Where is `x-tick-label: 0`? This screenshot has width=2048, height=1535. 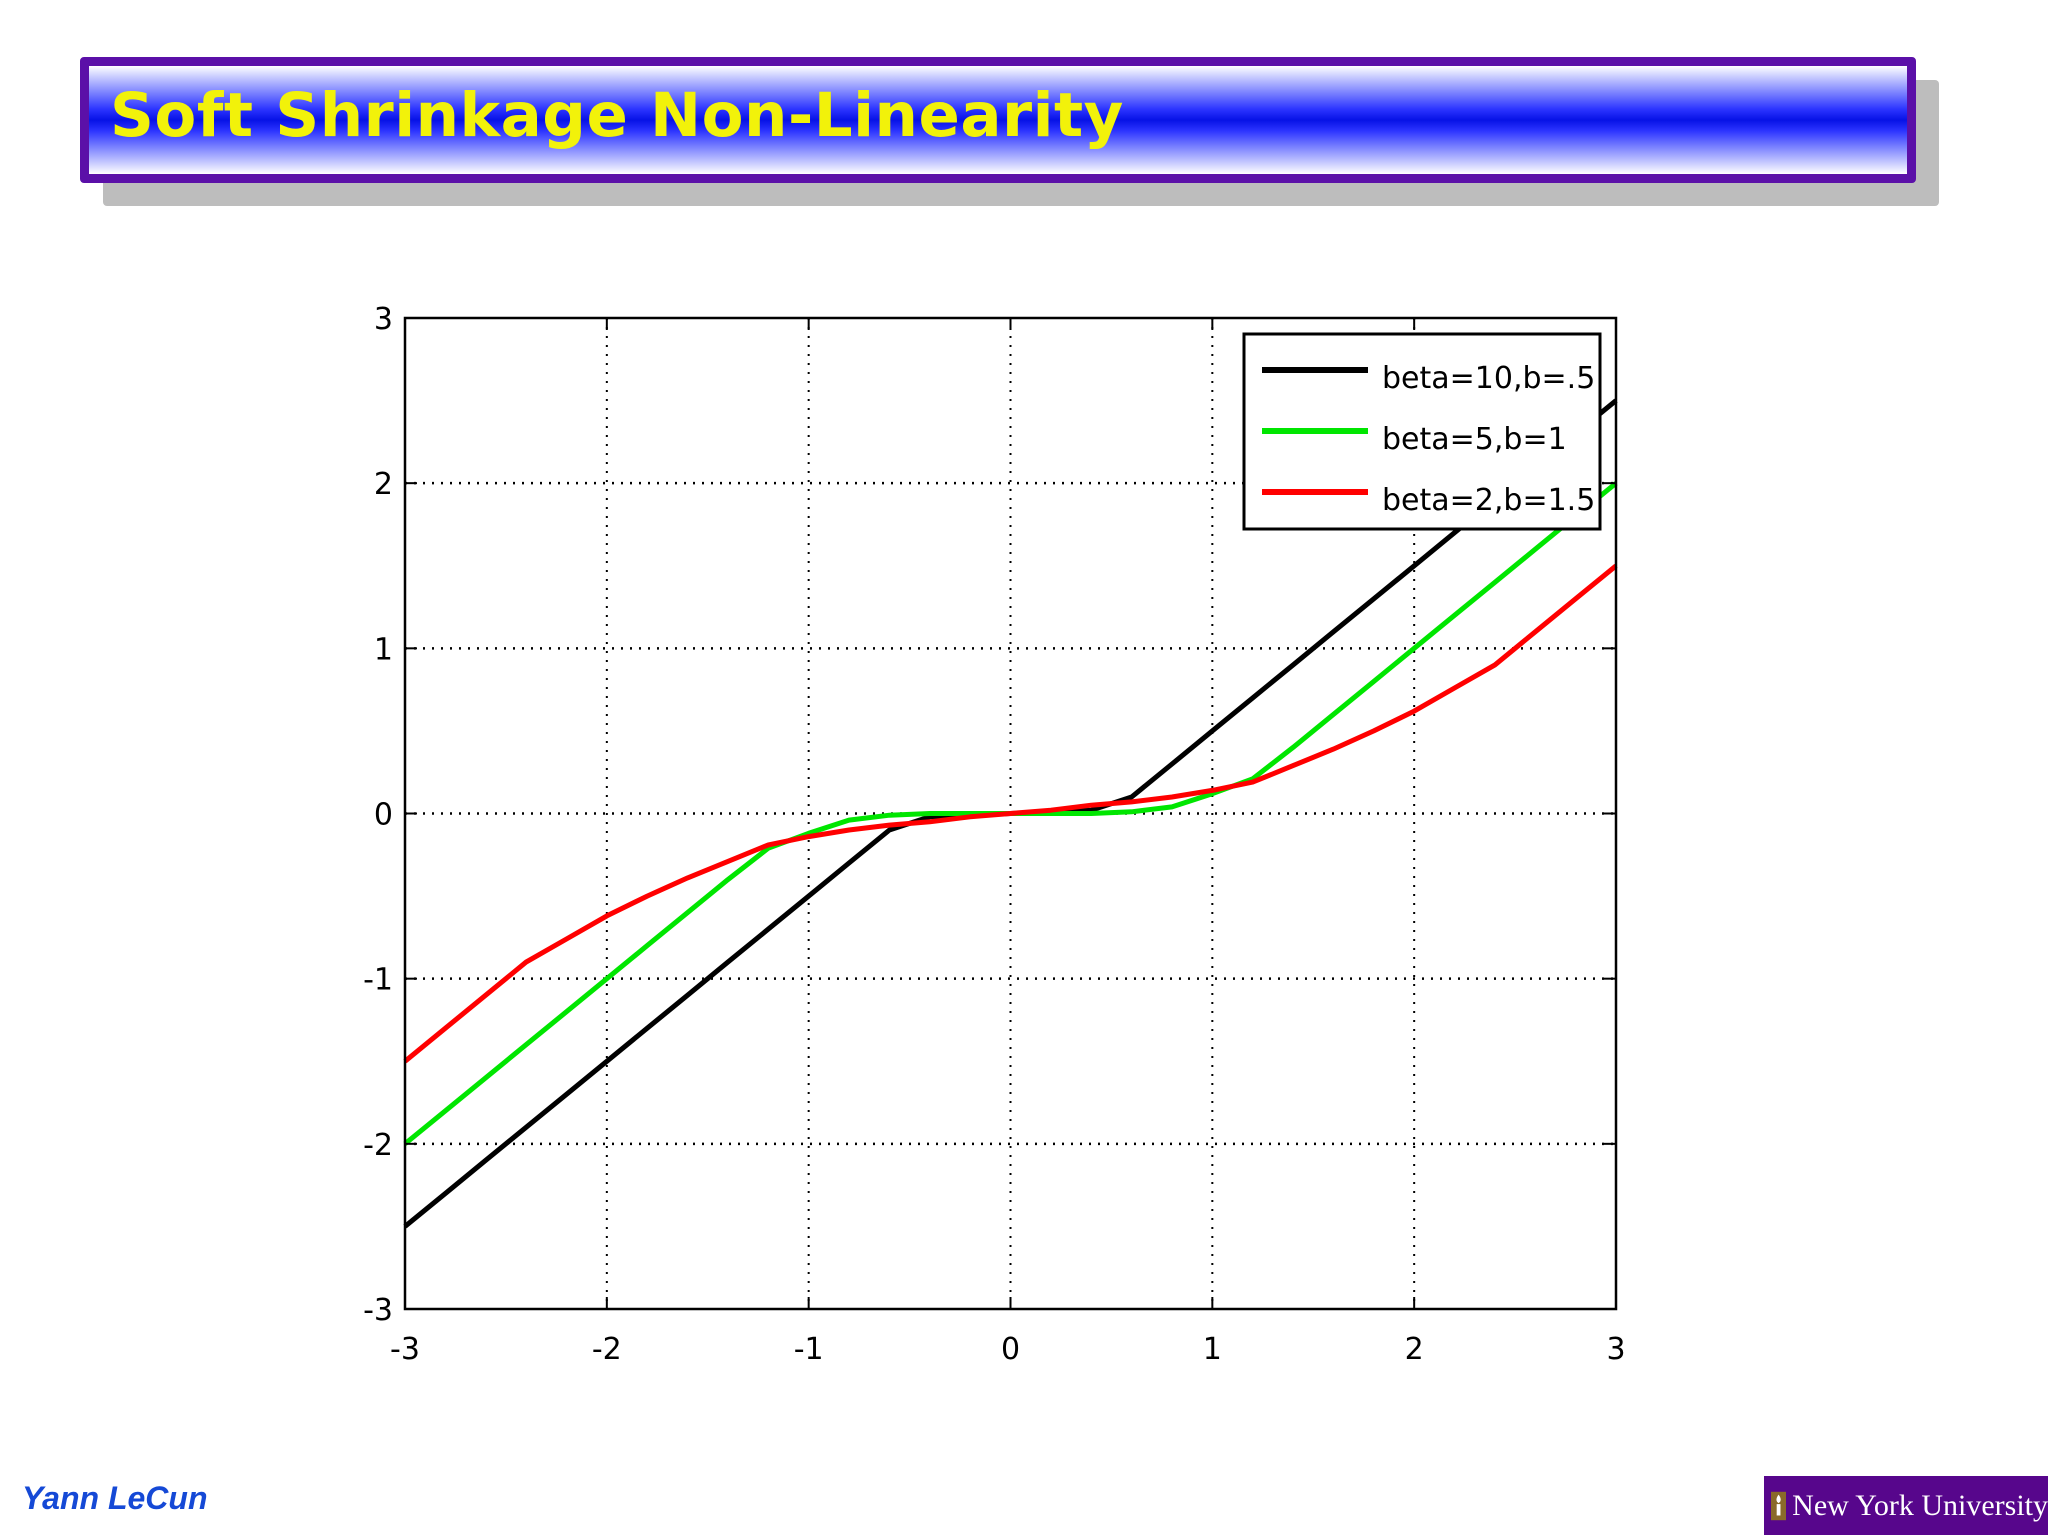 x-tick-label: 0 is located at coordinates (1010, 1349).